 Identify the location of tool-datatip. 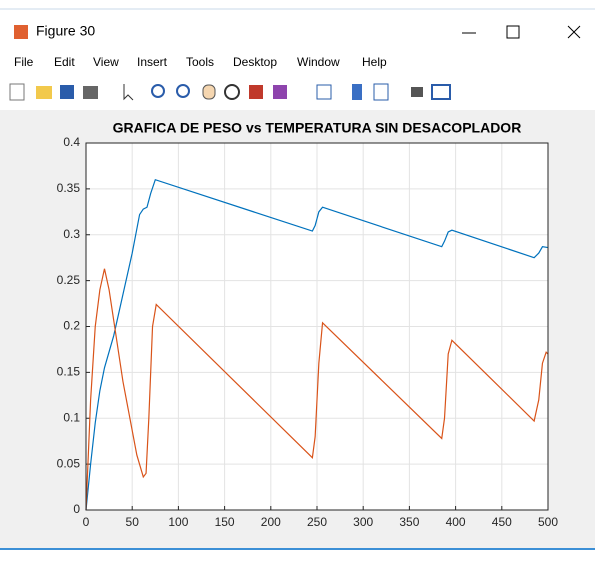
(256, 92).